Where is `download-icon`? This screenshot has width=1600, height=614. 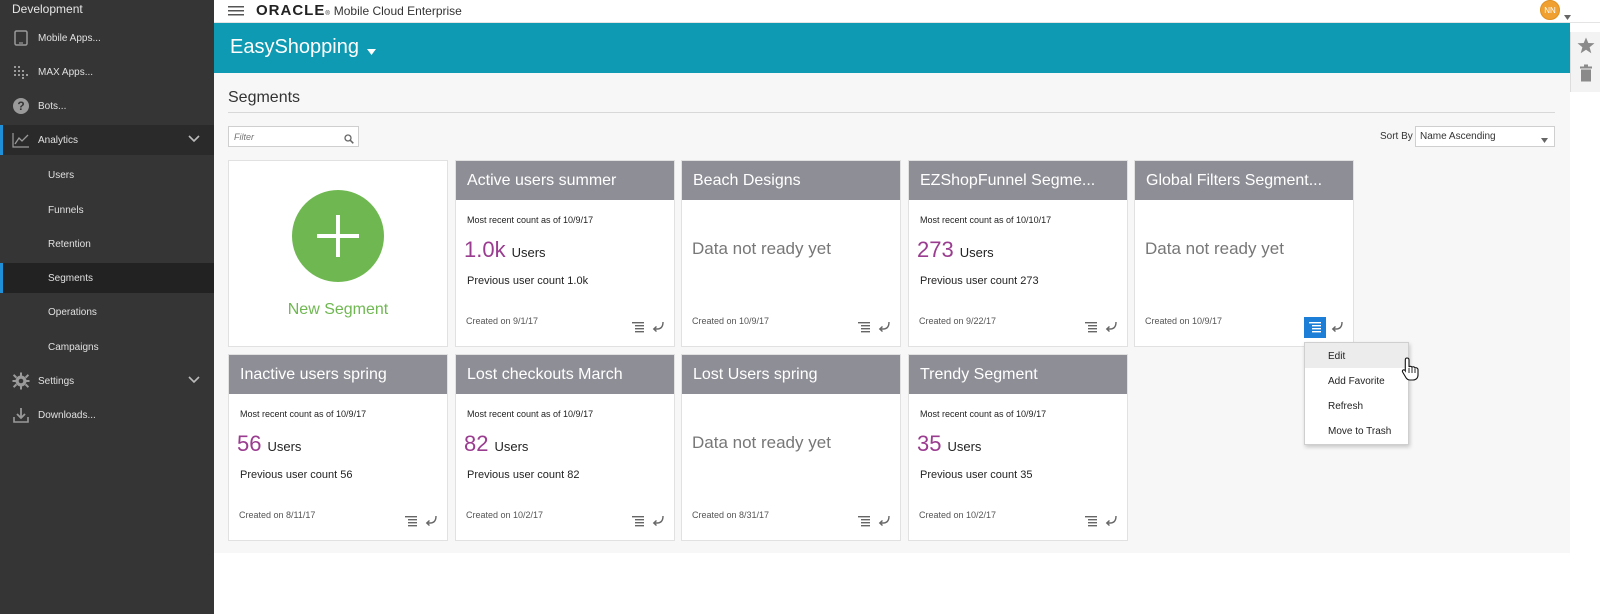
download-icon is located at coordinates (21, 415).